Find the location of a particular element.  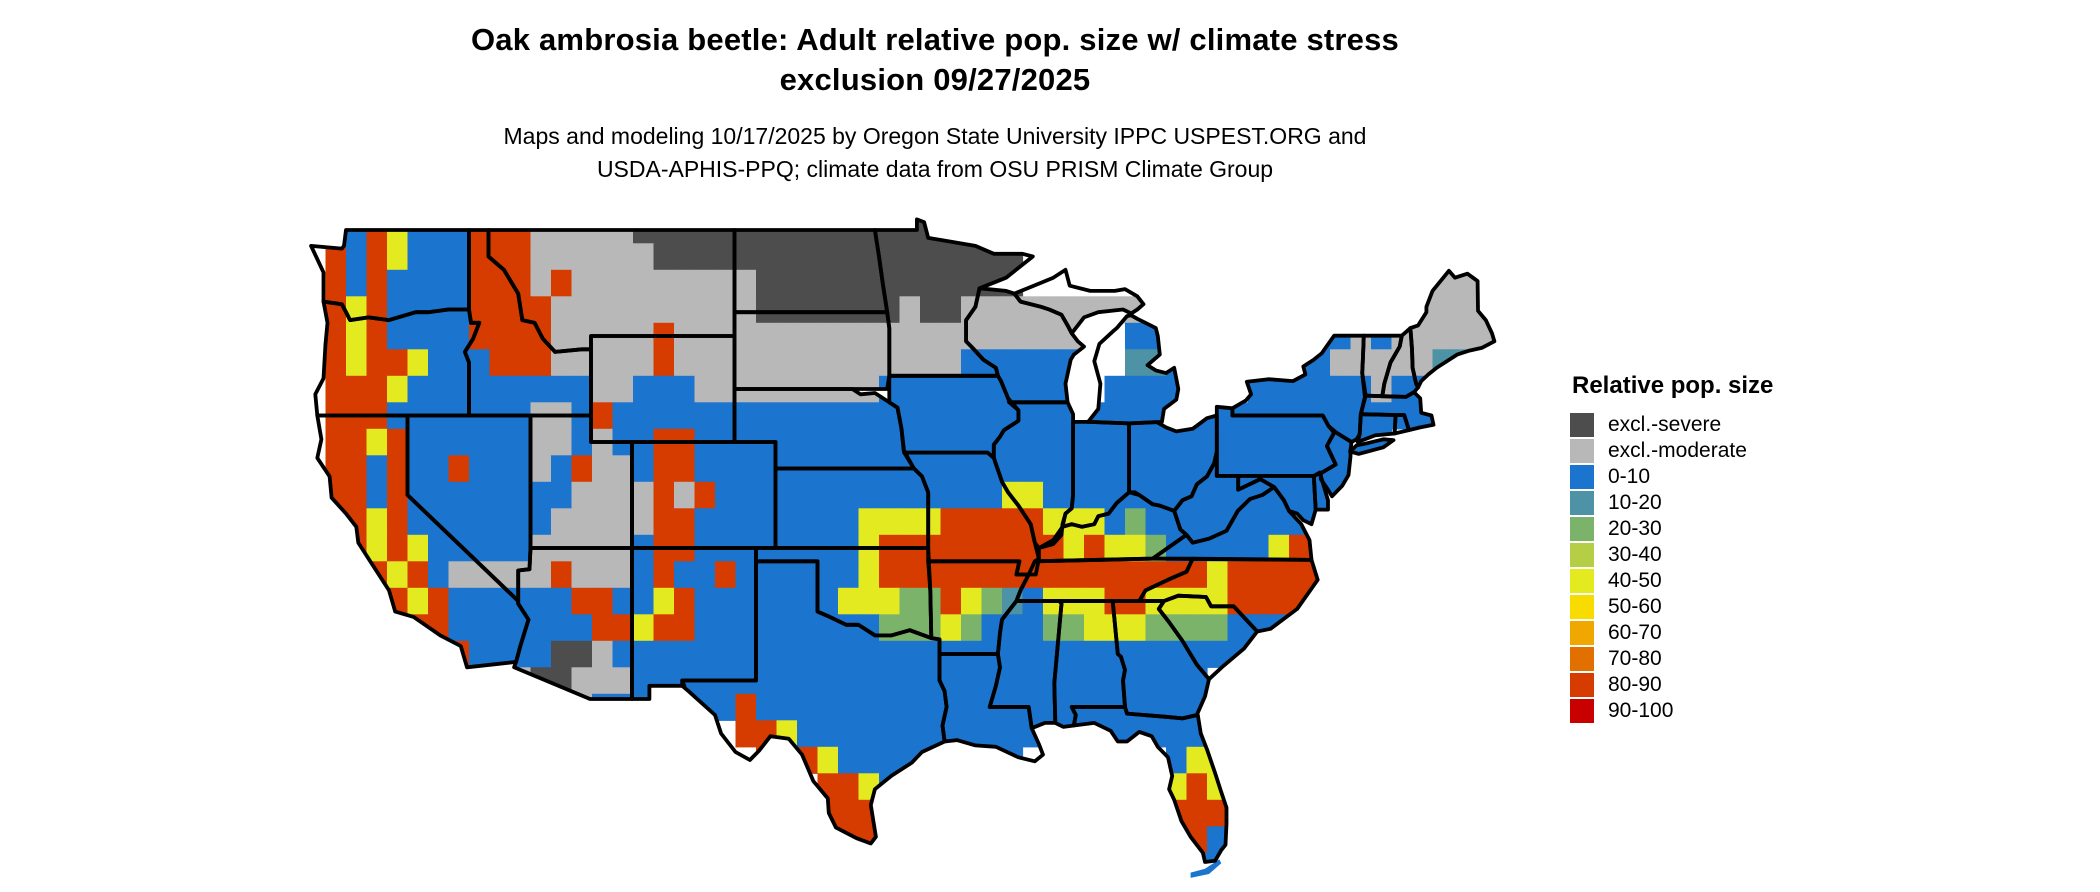

title-line-2: exclusion 09/27/2025 is located at coordinates (935, 79).